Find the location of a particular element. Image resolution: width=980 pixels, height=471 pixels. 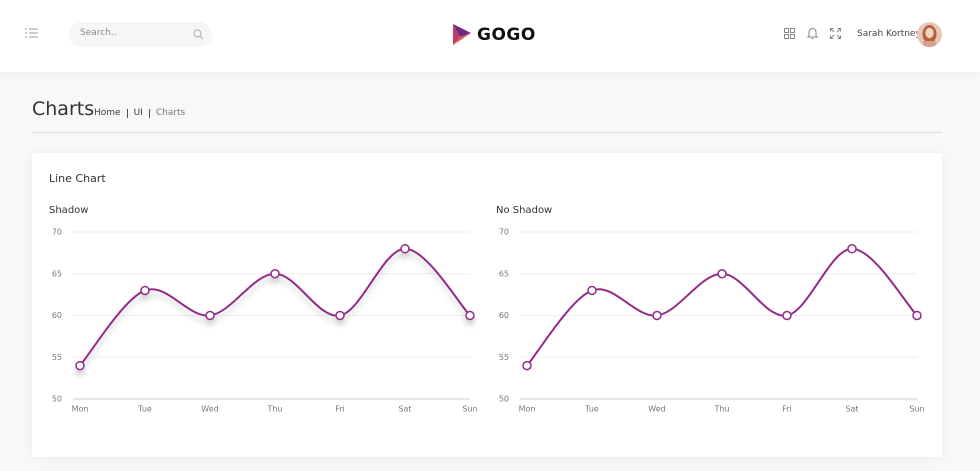

user-name: Sarah Kortney is located at coordinates (889, 34).